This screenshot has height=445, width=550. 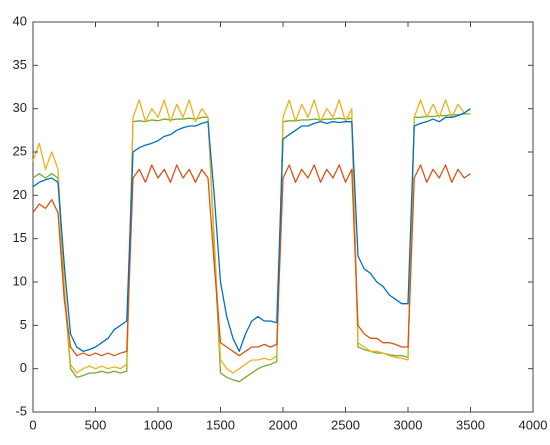 What do you see at coordinates (20, 150) in the screenshot?
I see `y-tick-label: 25` at bounding box center [20, 150].